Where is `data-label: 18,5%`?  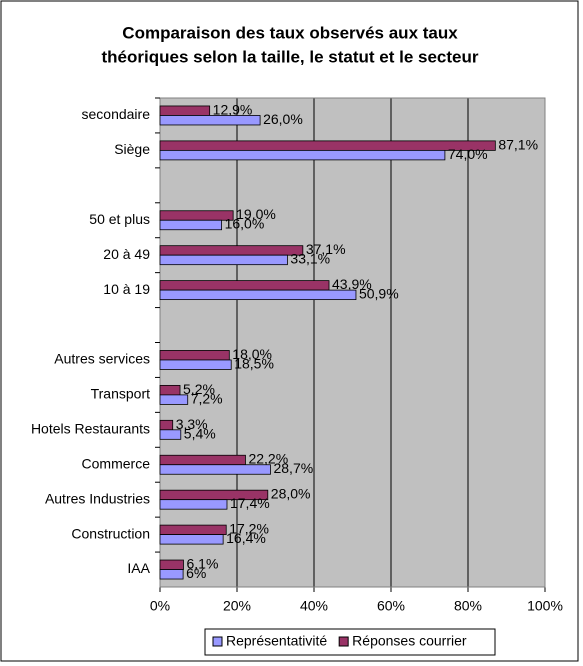
data-label: 18,5% is located at coordinates (254, 363).